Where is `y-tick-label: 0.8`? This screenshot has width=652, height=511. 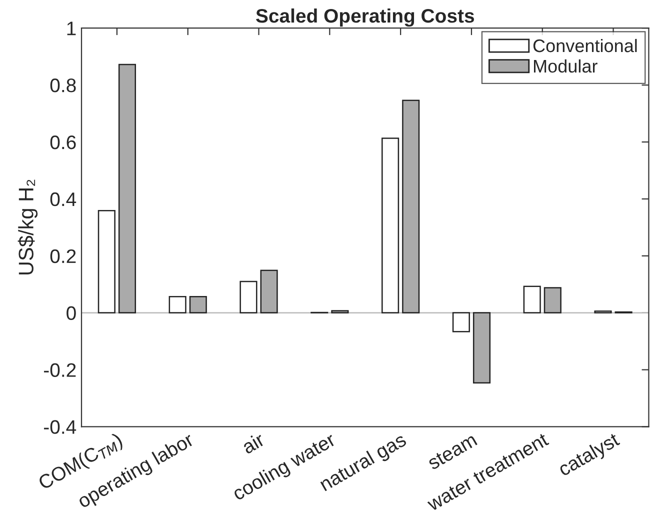
y-tick-label: 0.8 is located at coordinates (63, 85).